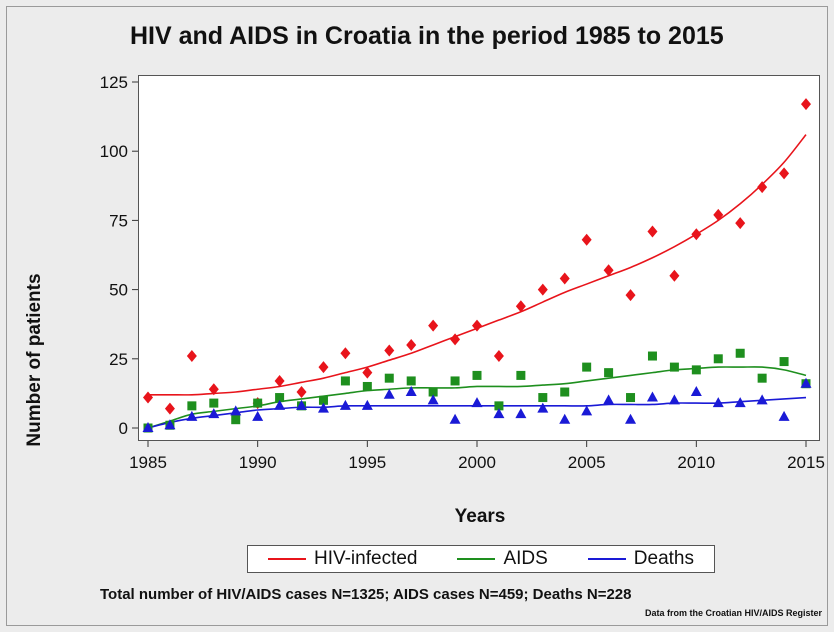  I want to click on legend-label-aids: AIDS, so click(525, 558).